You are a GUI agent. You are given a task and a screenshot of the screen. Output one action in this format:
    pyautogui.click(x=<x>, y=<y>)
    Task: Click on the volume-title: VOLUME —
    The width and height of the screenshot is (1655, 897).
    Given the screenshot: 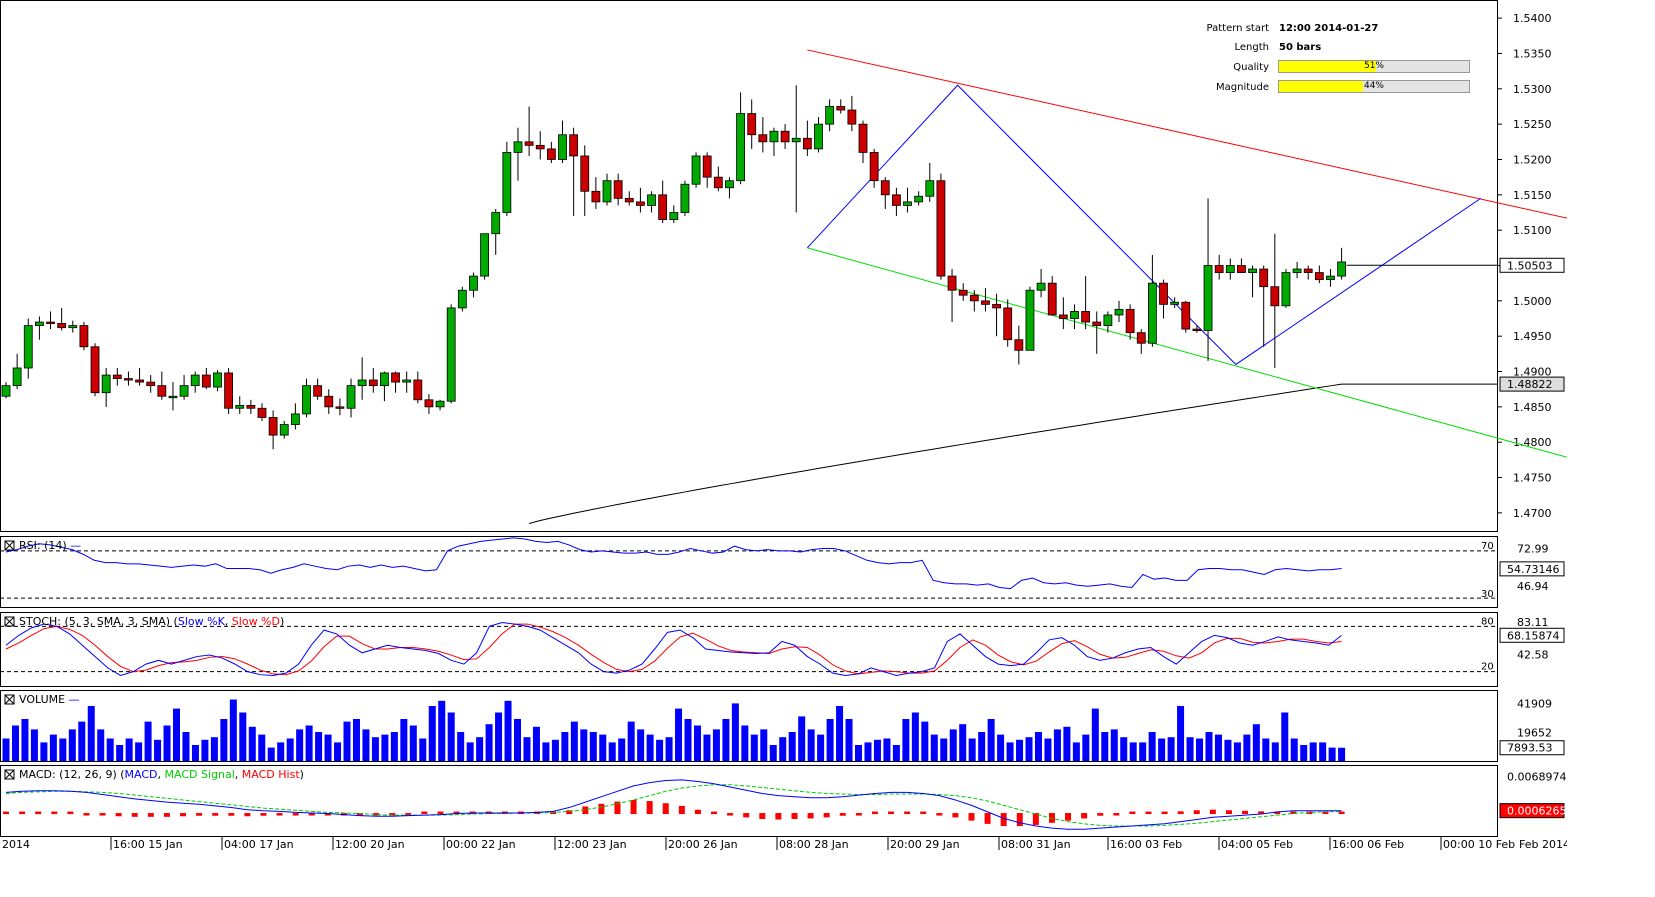 What is the action you would take?
    pyautogui.click(x=49, y=699)
    